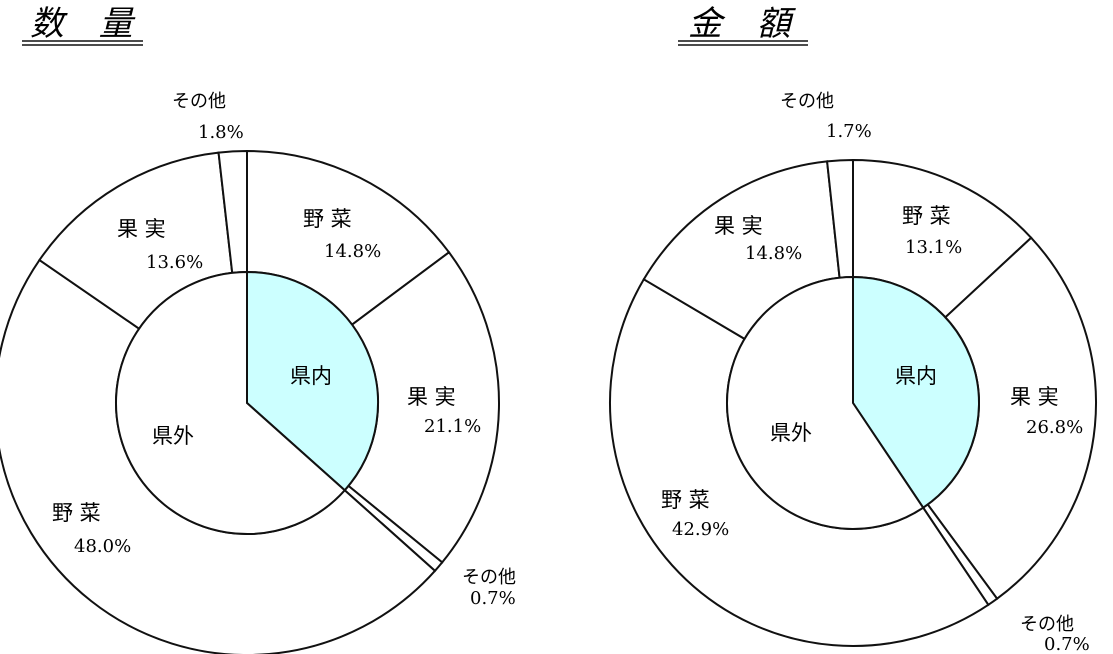 The image size is (1113, 654). Describe the element at coordinates (452, 426) in the screenshot. I see `slice-label-pct: 21.1%` at that location.